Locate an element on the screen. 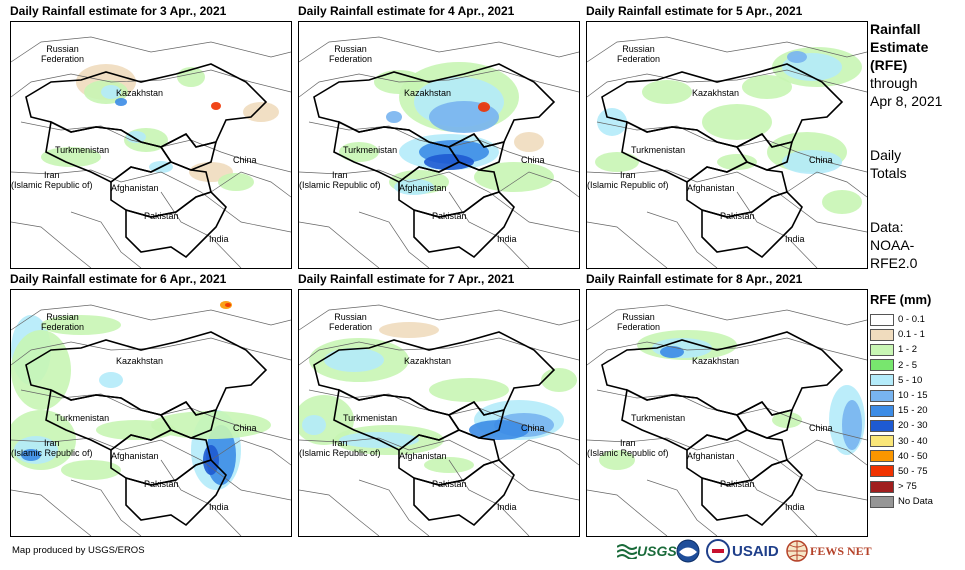  usaid-logo-text: USAID is located at coordinates (755, 551).